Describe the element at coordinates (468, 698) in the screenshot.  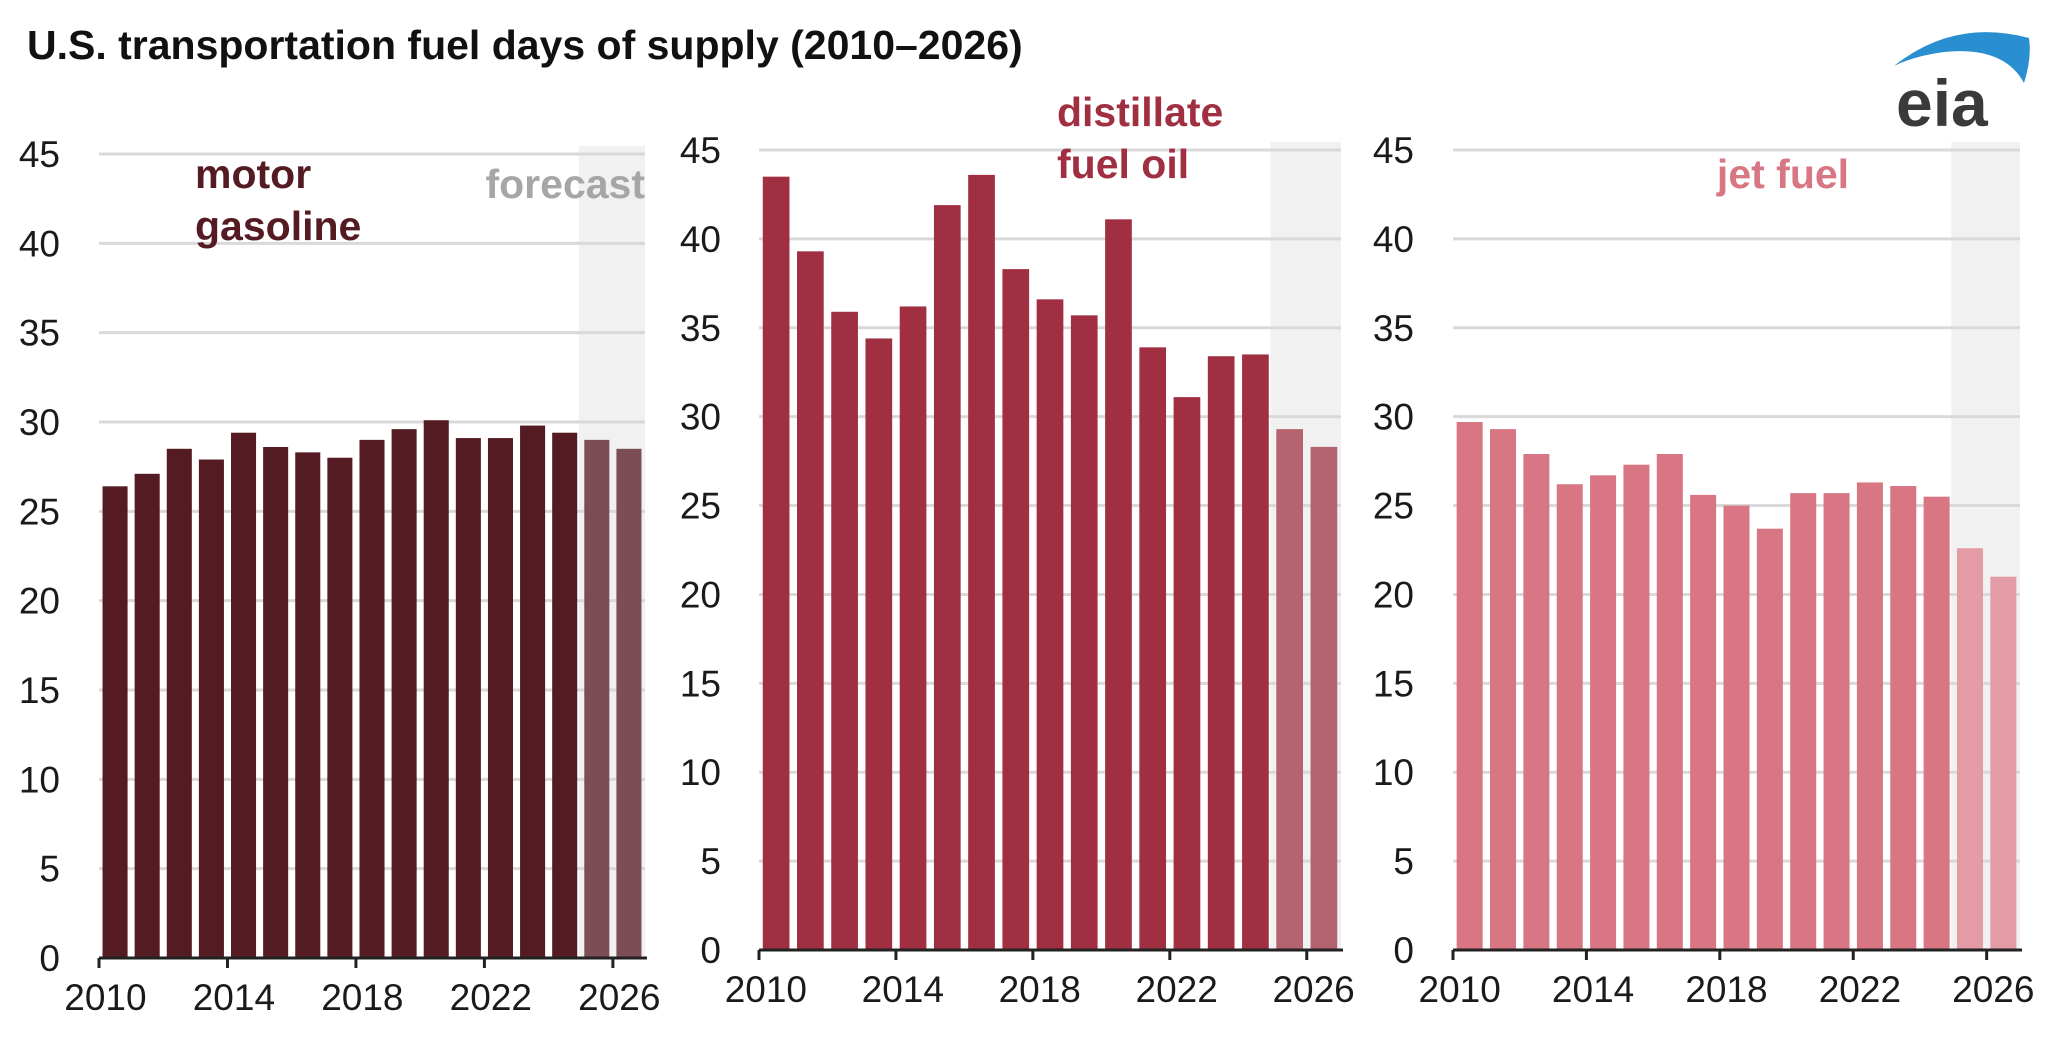
I see `bar-motor-gasoline-2021` at that location.